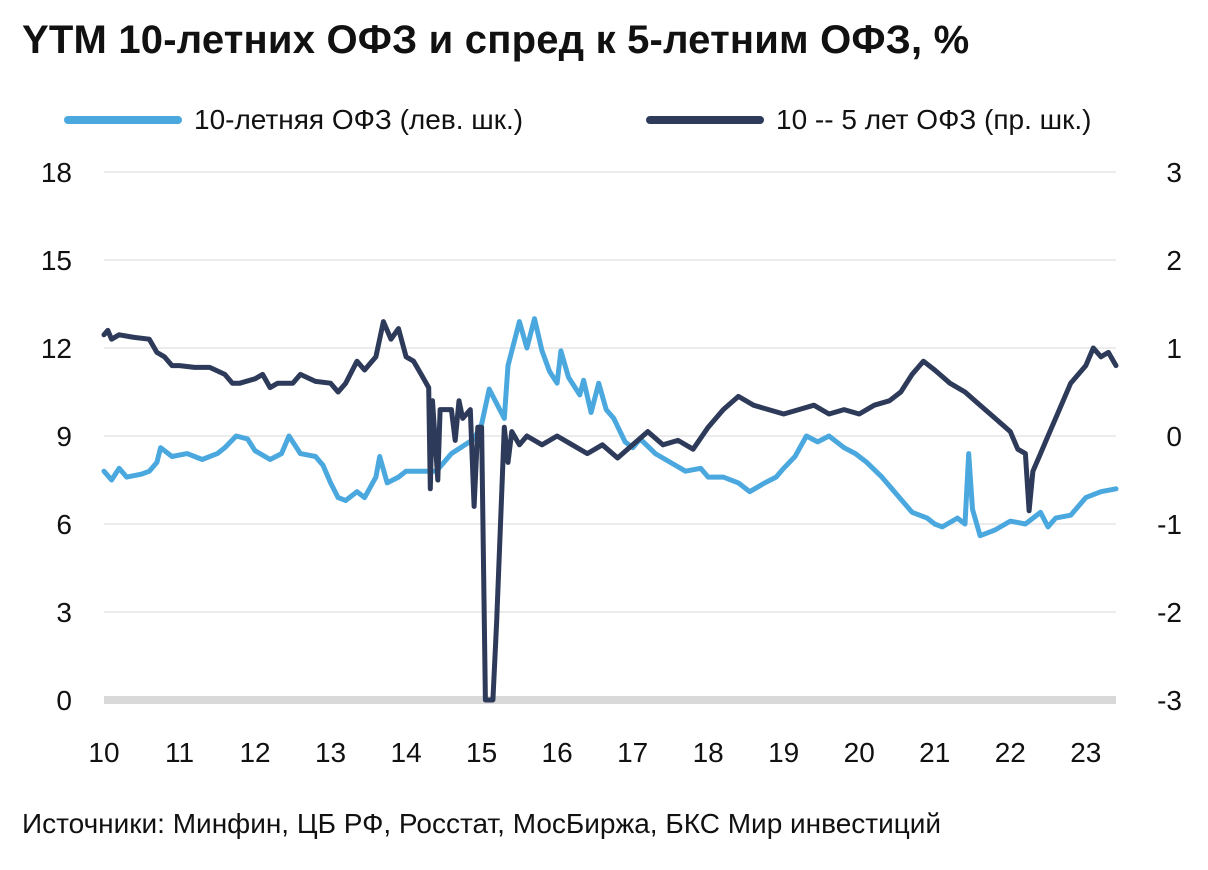 Image resolution: width=1208 pixels, height=870 pixels. I want to click on y-right-tick-label: -2, so click(1169, 612).